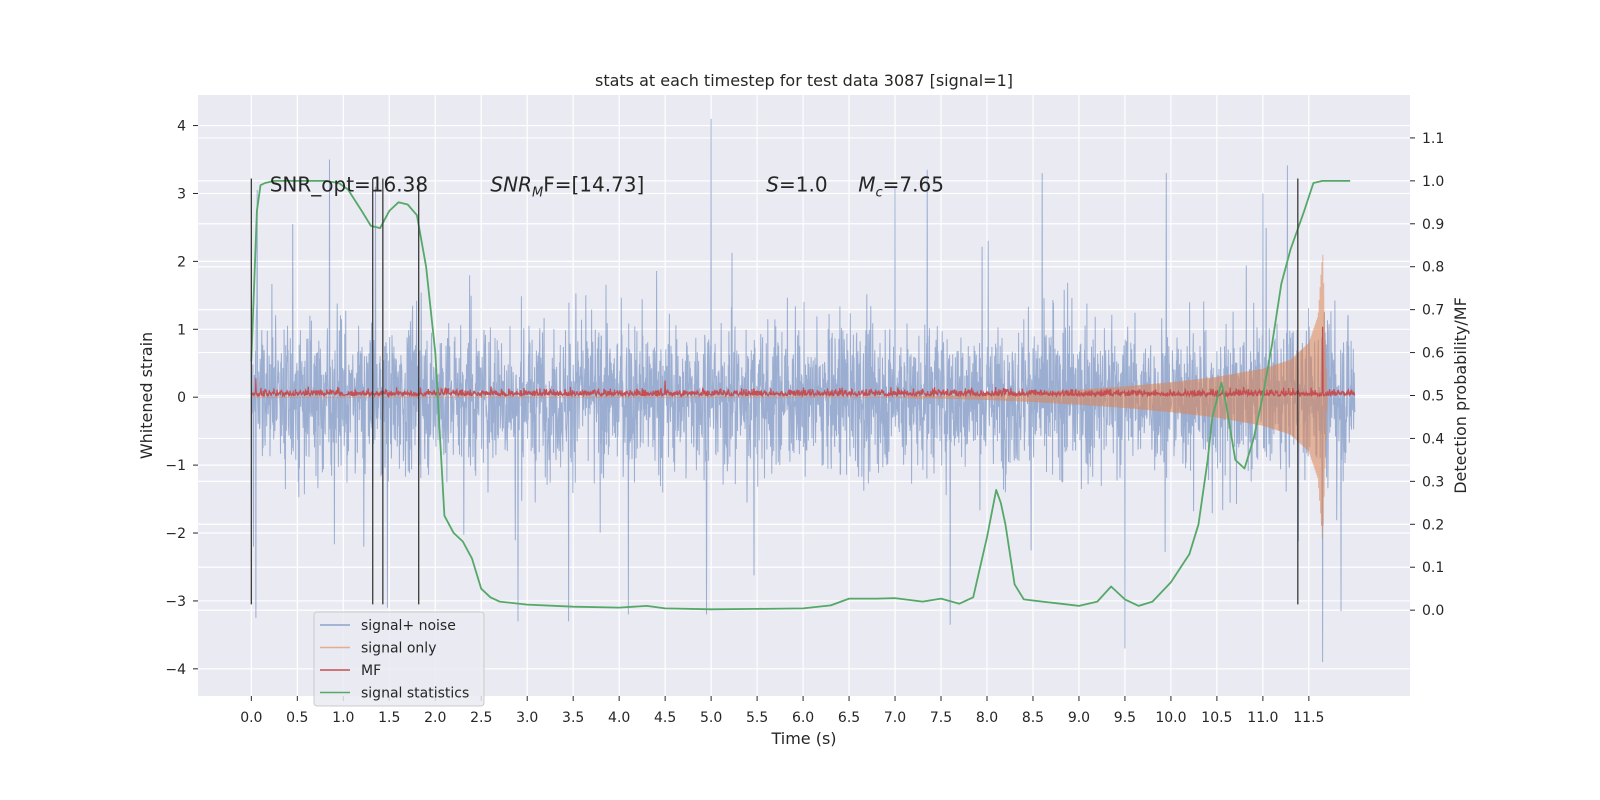 The height and width of the screenshot is (800, 1600). What do you see at coordinates (1433, 482) in the screenshot?
I see `y-right-tick-label: 0.3` at bounding box center [1433, 482].